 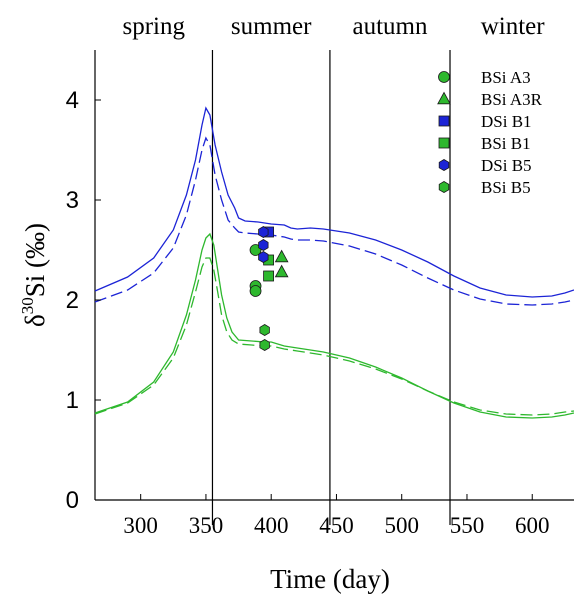 I want to click on y-tick-label: 0, so click(x=72, y=500).